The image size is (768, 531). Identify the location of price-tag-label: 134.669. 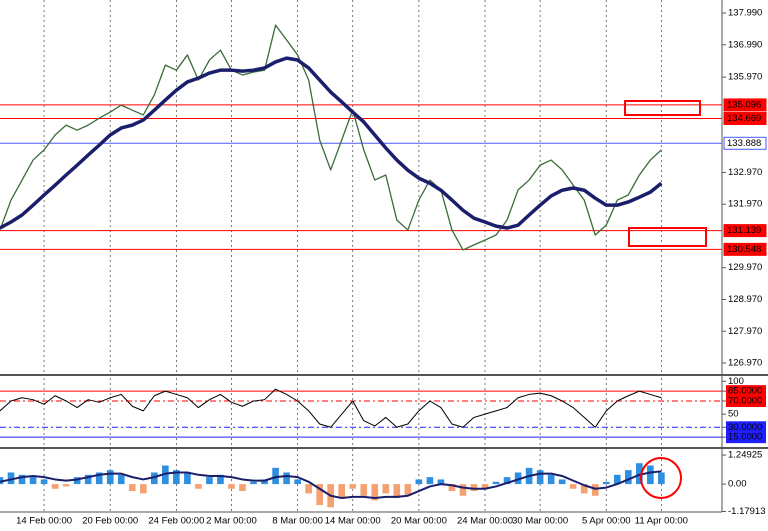
(744, 118).